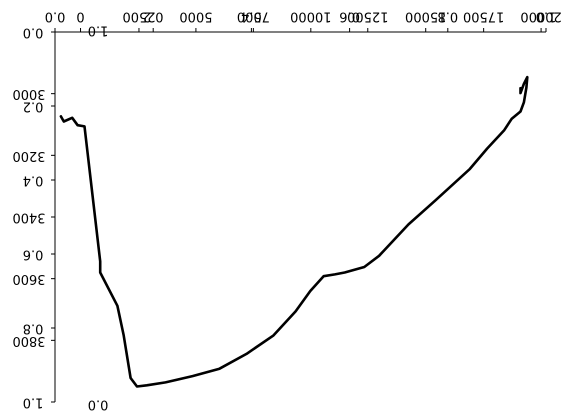 The image size is (572, 418). I want to click on y-tick-label: 1.0, so click(33, 402).